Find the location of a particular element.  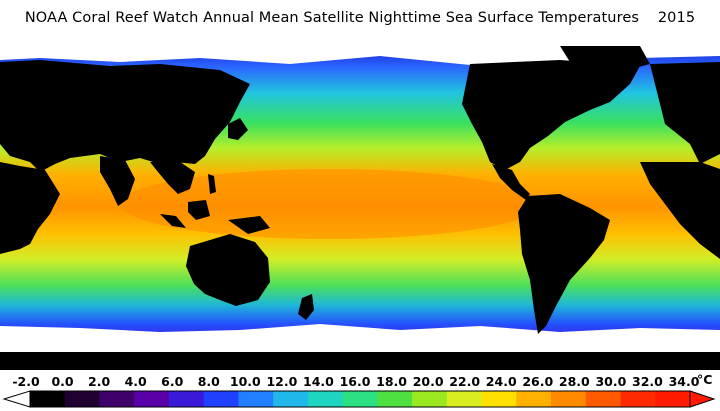

colorbar-tick-label: 0.0 is located at coordinates (62, 381).